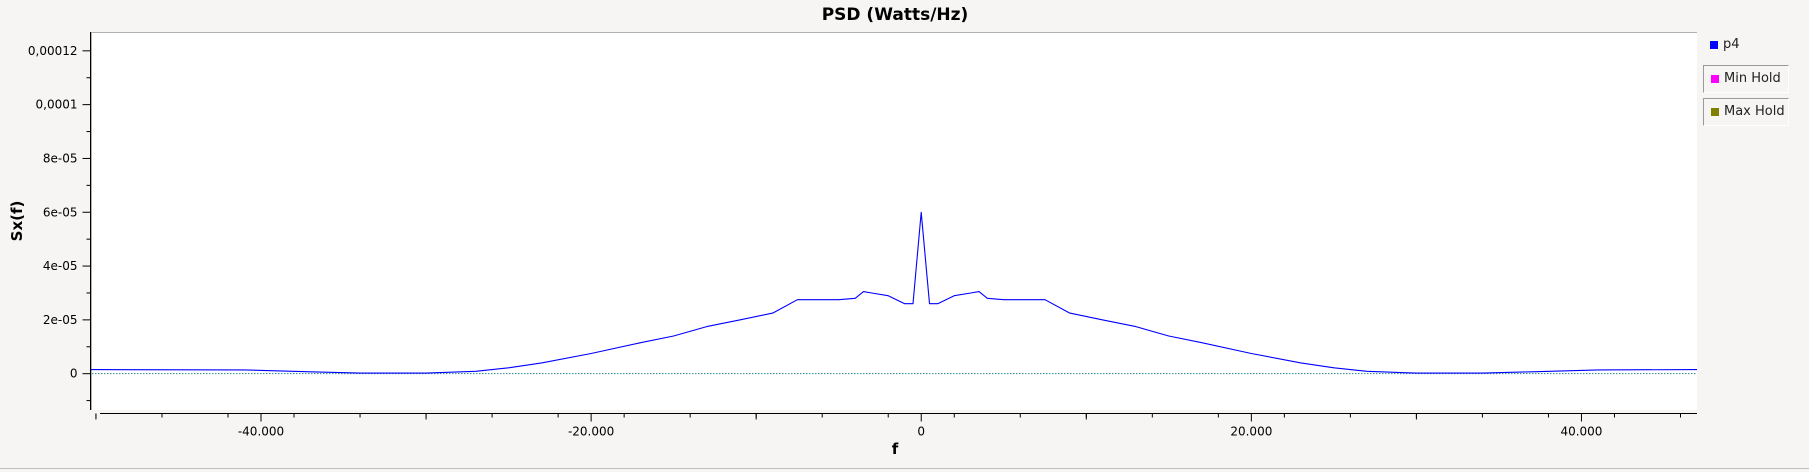 Image resolution: width=1809 pixels, height=472 pixels. I want to click on legend-swatch-min-hold, so click(1715, 79).